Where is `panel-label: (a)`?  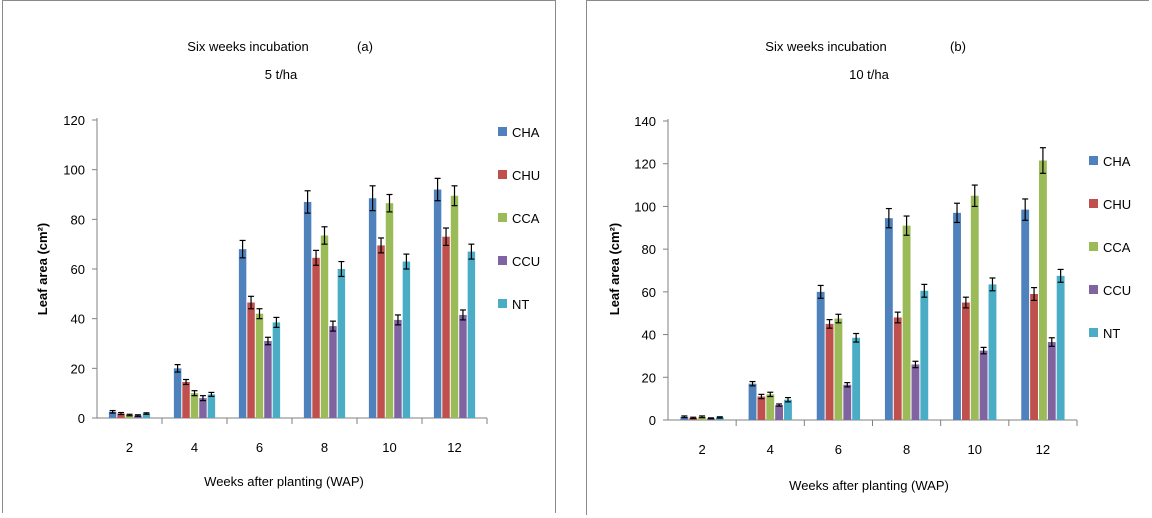 panel-label: (a) is located at coordinates (365, 46).